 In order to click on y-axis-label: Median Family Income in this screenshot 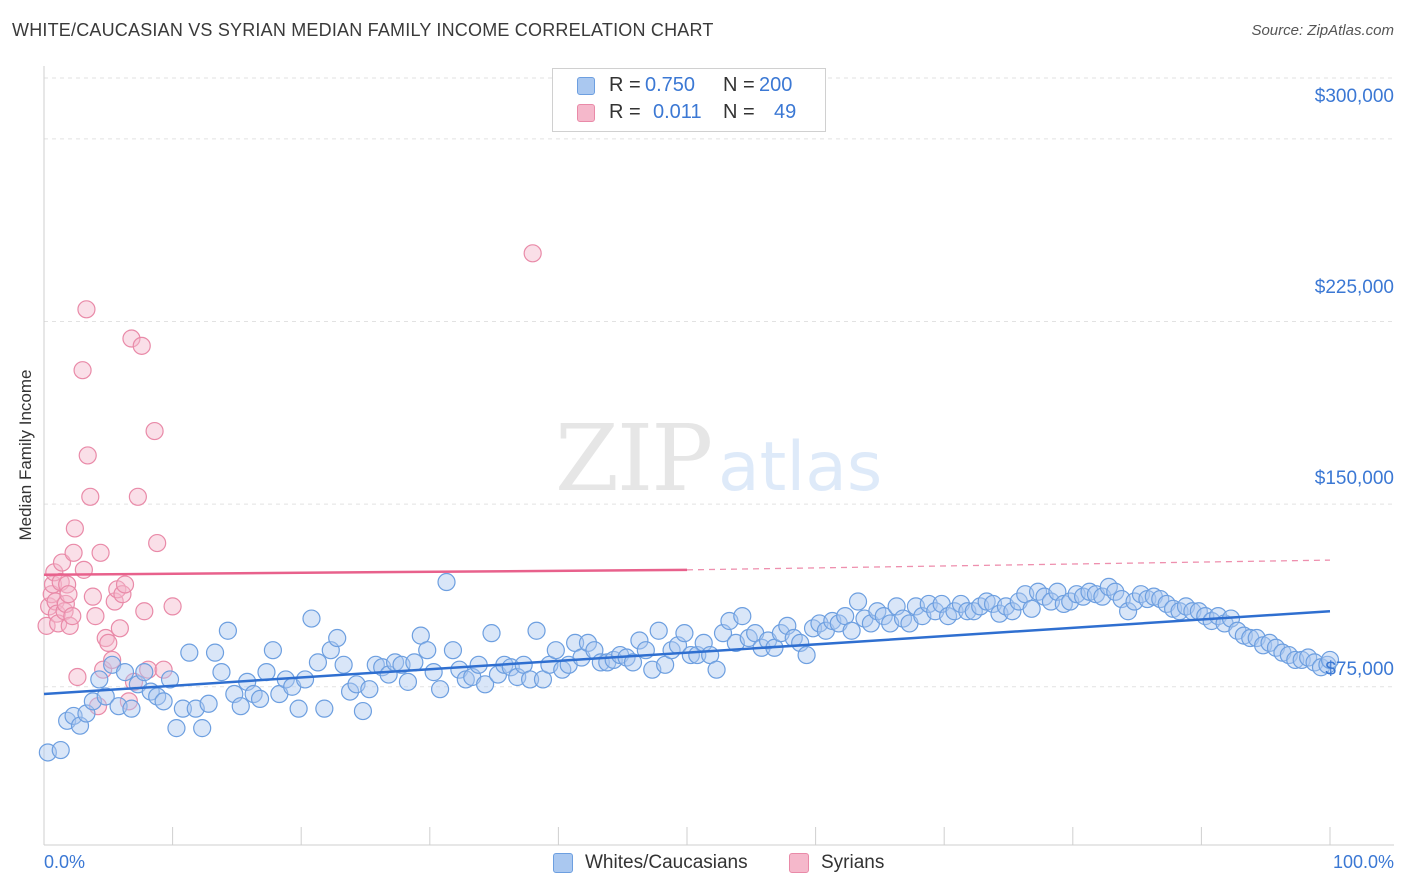, I will do `click(25, 455)`.